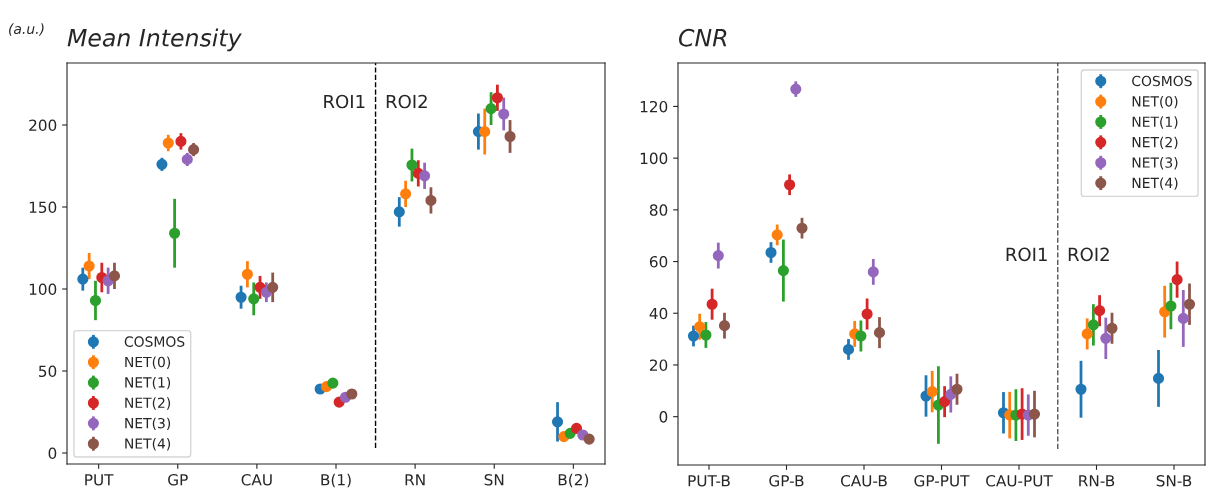 The width and height of the screenshot is (1213, 497). What do you see at coordinates (702, 37) in the screenshot?
I see `chart-title: CNR` at bounding box center [702, 37].